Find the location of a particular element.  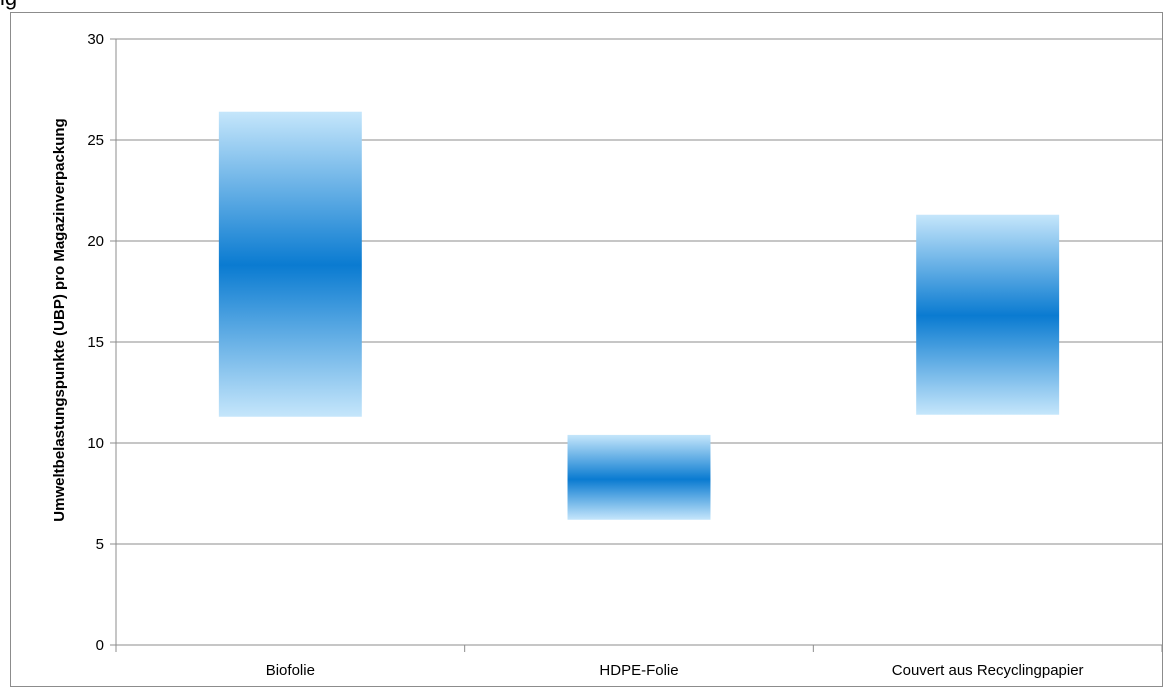

y-tick-label: 0 is located at coordinates (100, 645).